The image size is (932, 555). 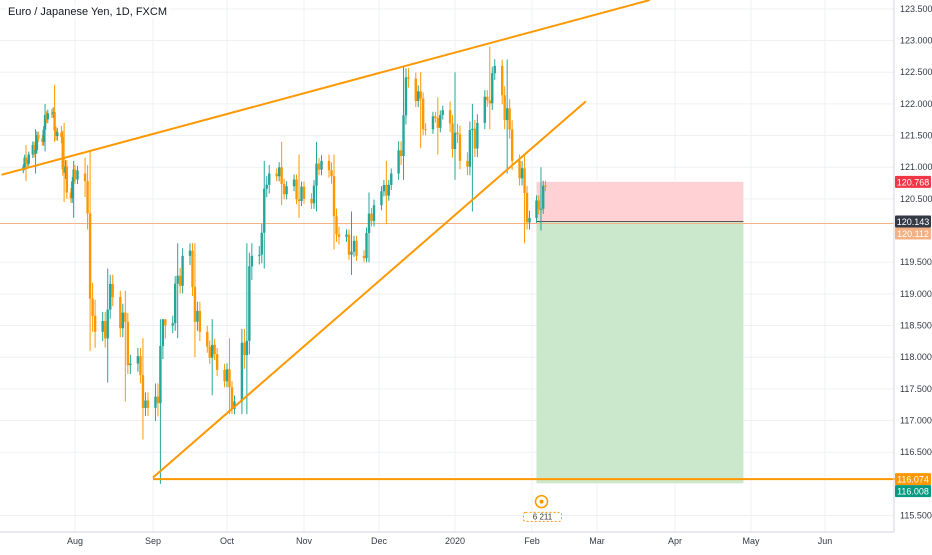 What do you see at coordinates (751, 541) in the screenshot?
I see `x-tick-label: May` at bounding box center [751, 541].